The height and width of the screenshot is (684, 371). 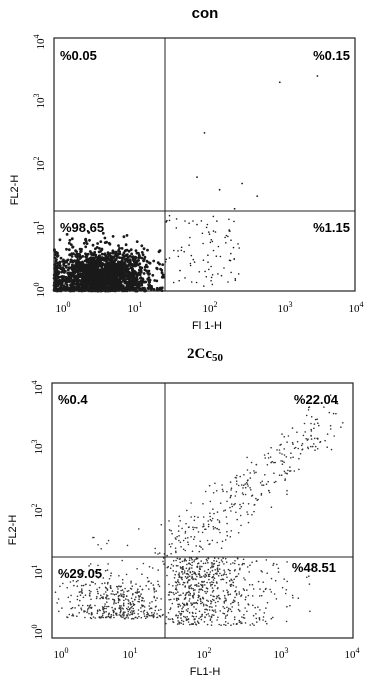 What do you see at coordinates (78, 55) in the screenshot?
I see `panel-1-quadrant-upper-left: %0.05` at bounding box center [78, 55].